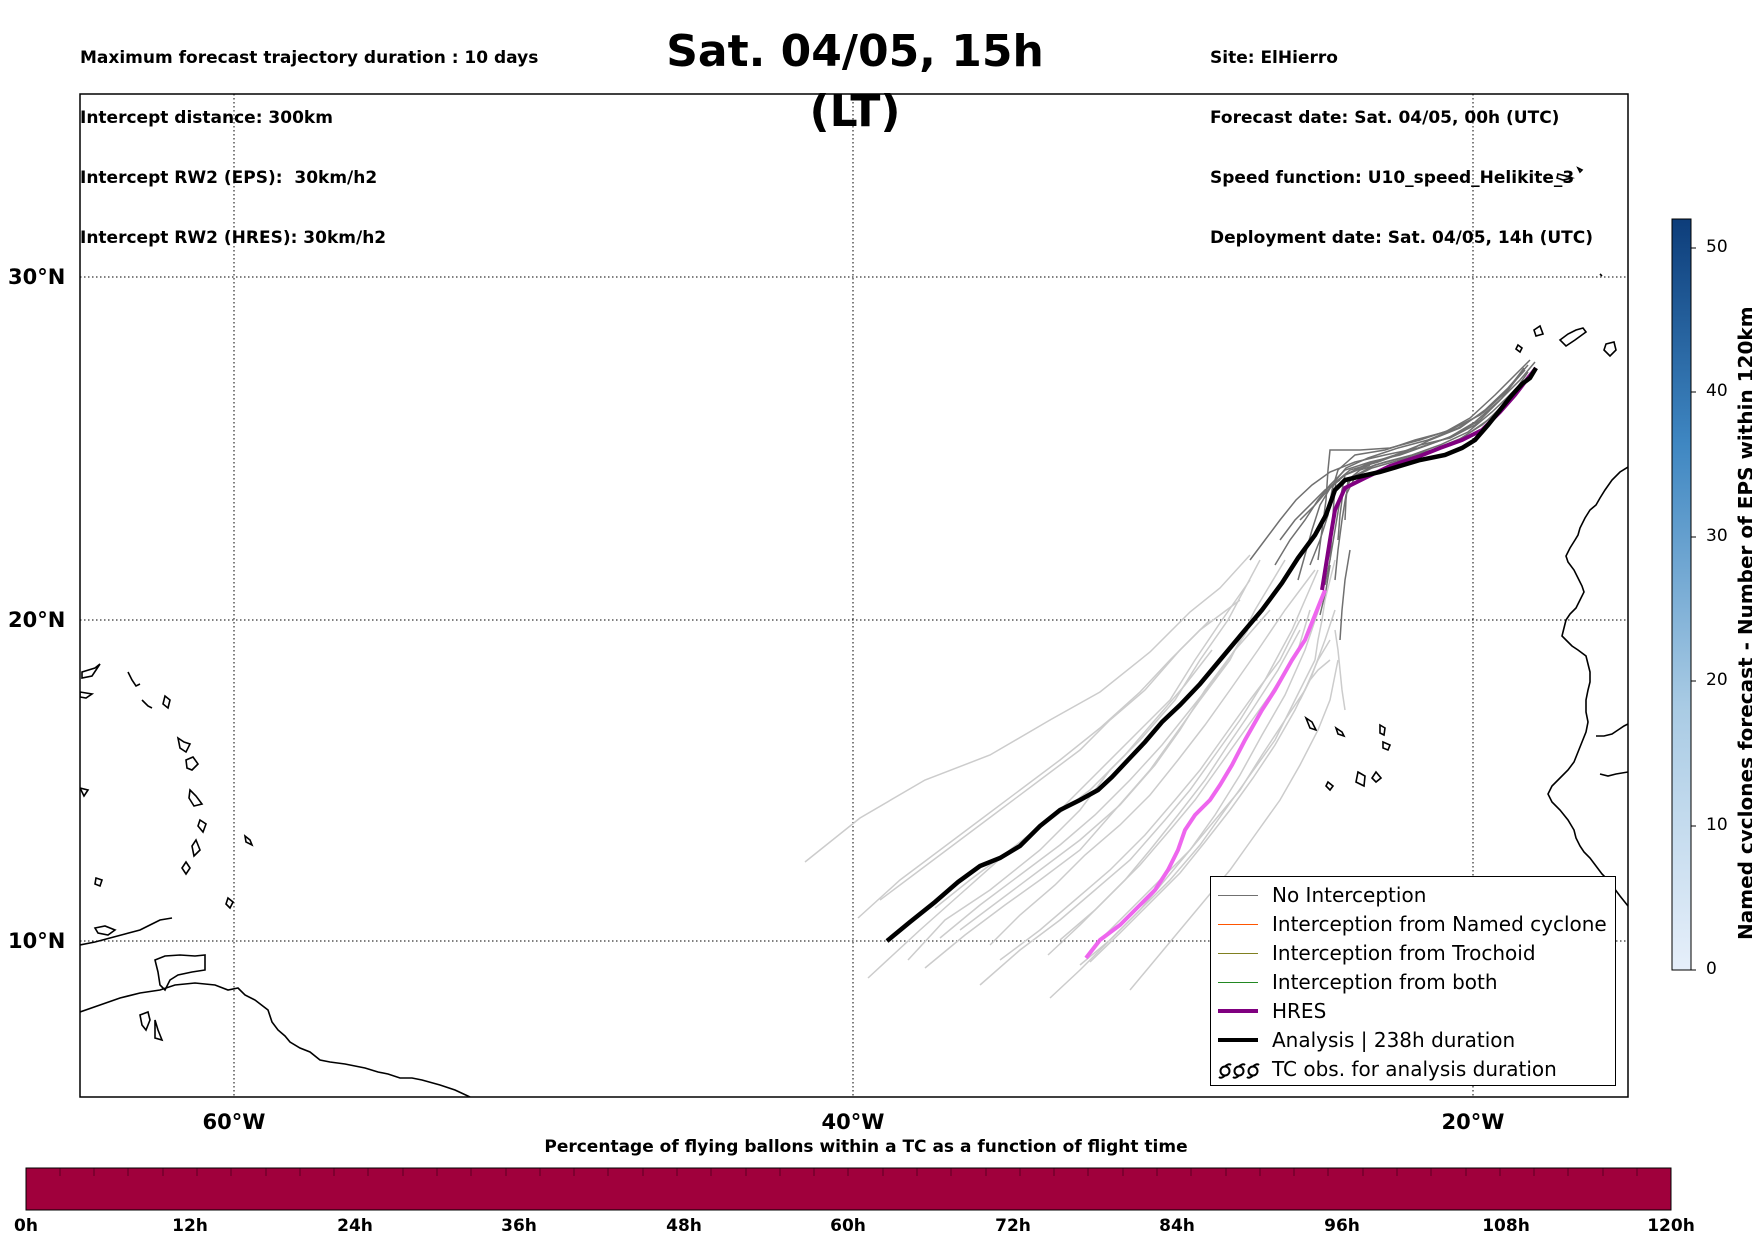 The width and height of the screenshot is (1752, 1241). I want to click on colorbar-tick: 30, so click(1717, 536).